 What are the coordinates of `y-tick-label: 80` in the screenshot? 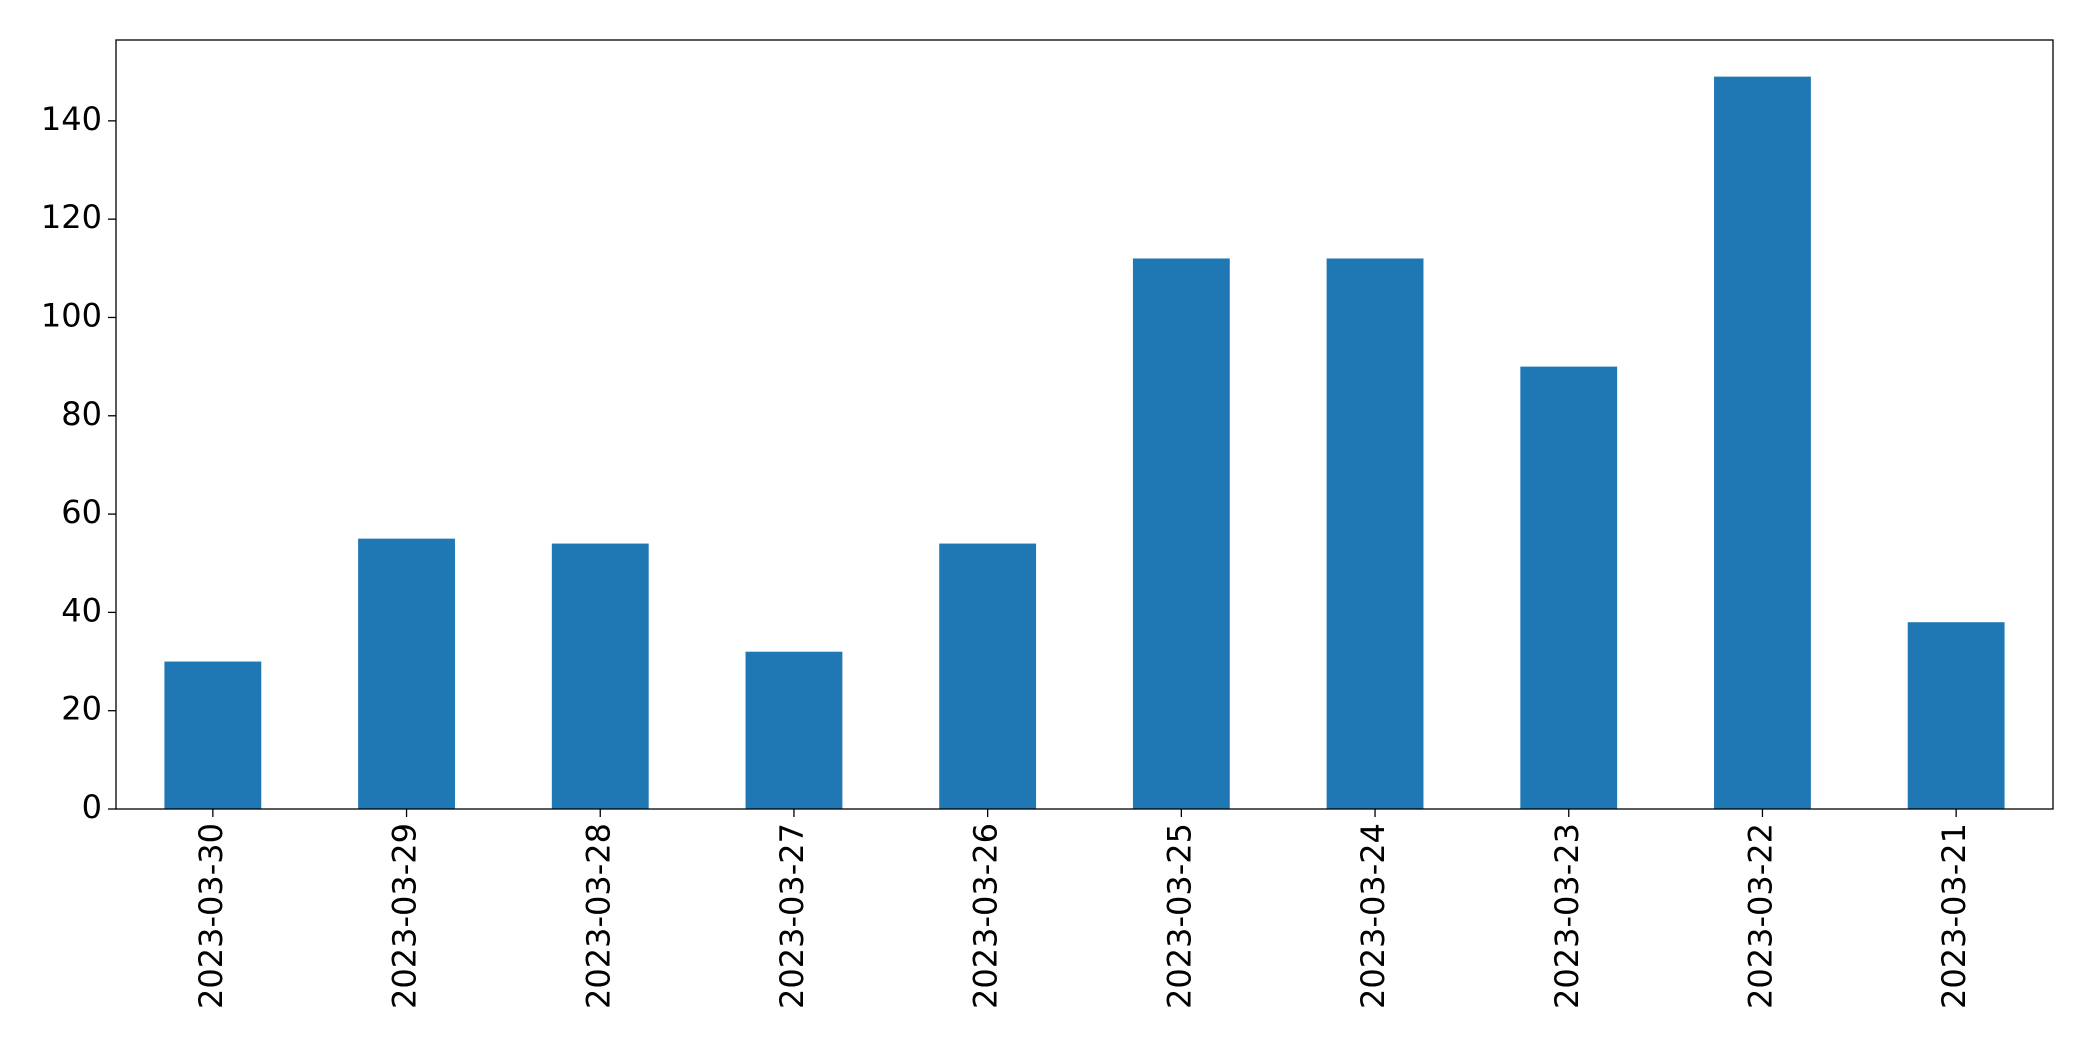 It's located at (81, 414).